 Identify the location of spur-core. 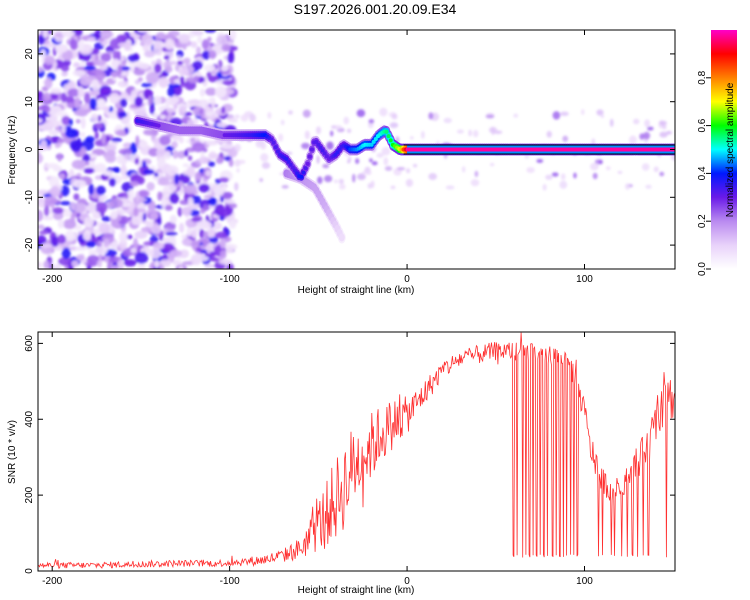
(341, 237).